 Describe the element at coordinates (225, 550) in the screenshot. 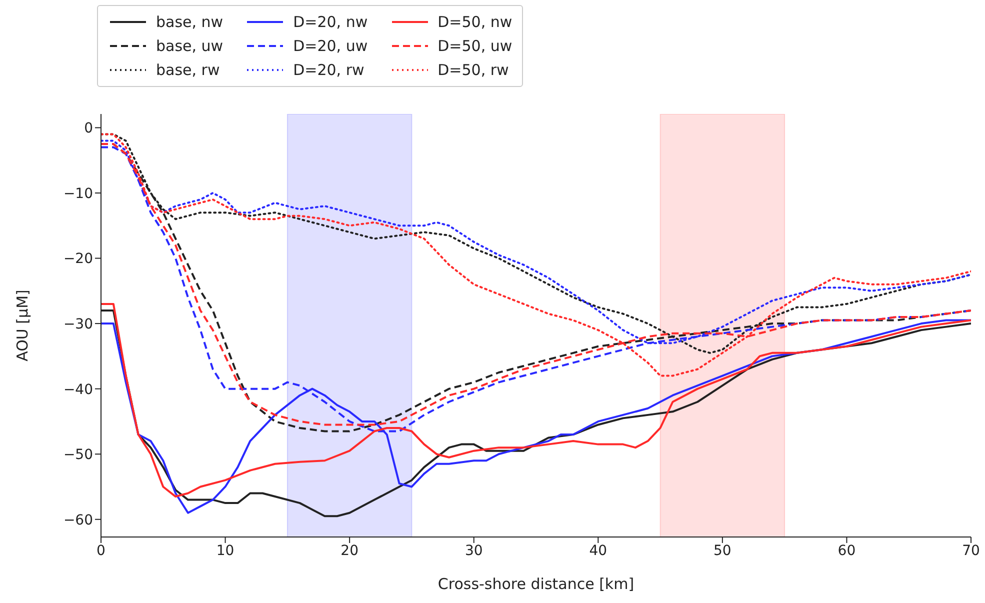

I see `x-tick-label: 10` at that location.